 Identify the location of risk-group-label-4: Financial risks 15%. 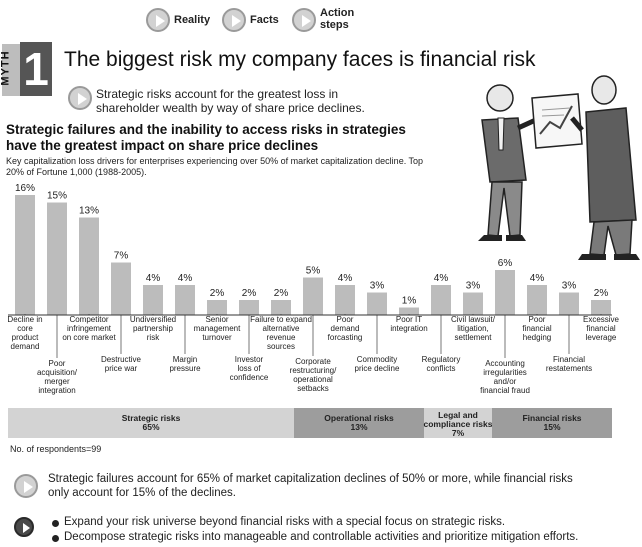
(551, 422).